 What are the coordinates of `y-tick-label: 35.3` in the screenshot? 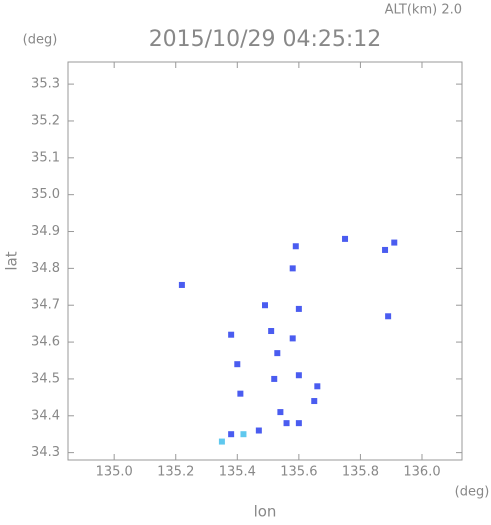 It's located at (45, 84).